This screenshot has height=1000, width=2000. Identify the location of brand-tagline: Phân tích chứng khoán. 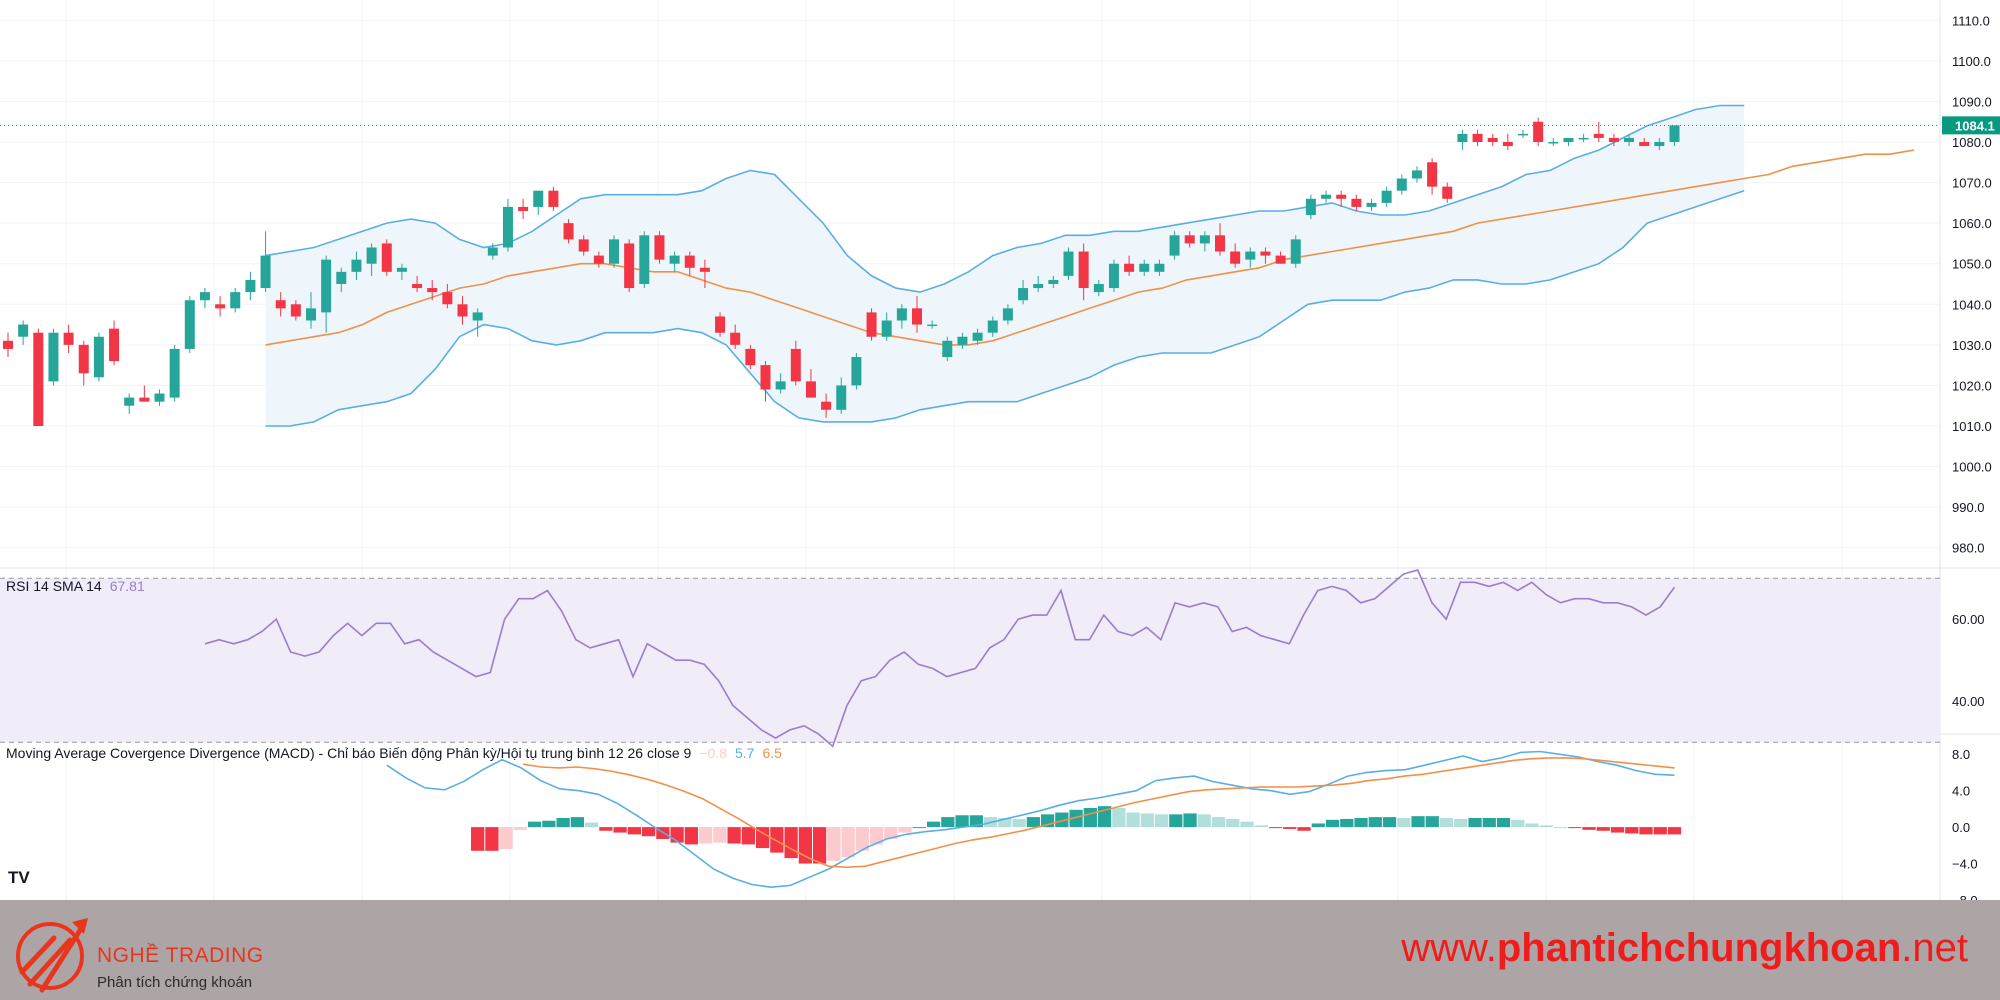
(175, 982).